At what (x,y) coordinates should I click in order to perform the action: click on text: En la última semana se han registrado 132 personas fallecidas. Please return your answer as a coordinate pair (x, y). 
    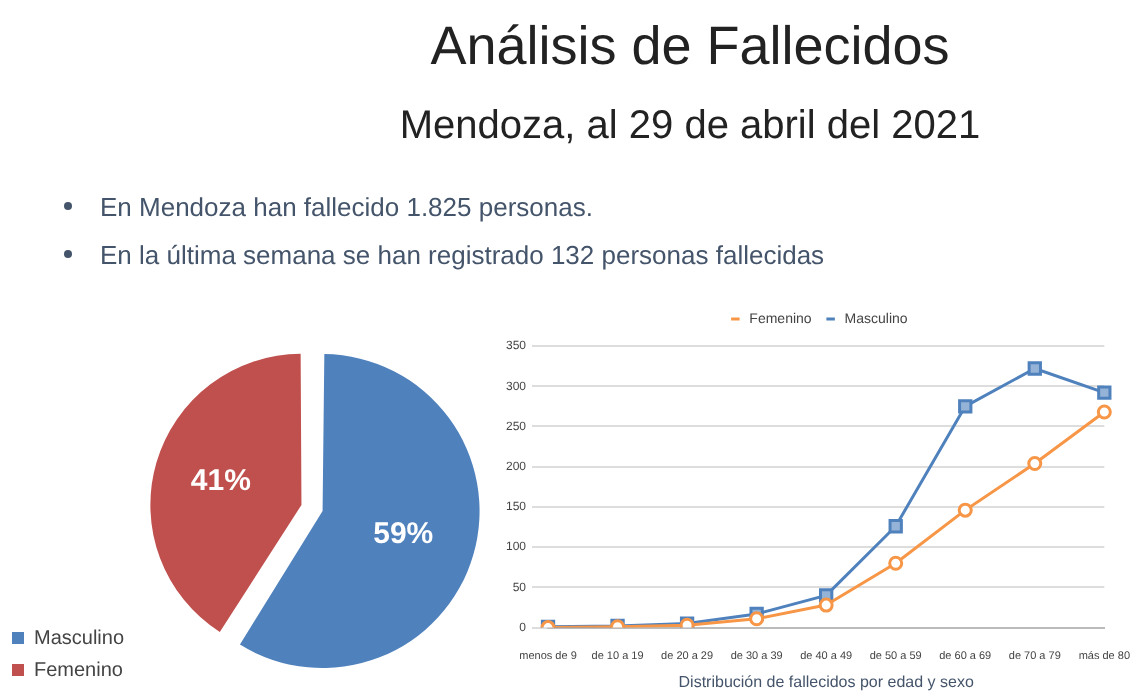
    Looking at the image, I should click on (462, 256).